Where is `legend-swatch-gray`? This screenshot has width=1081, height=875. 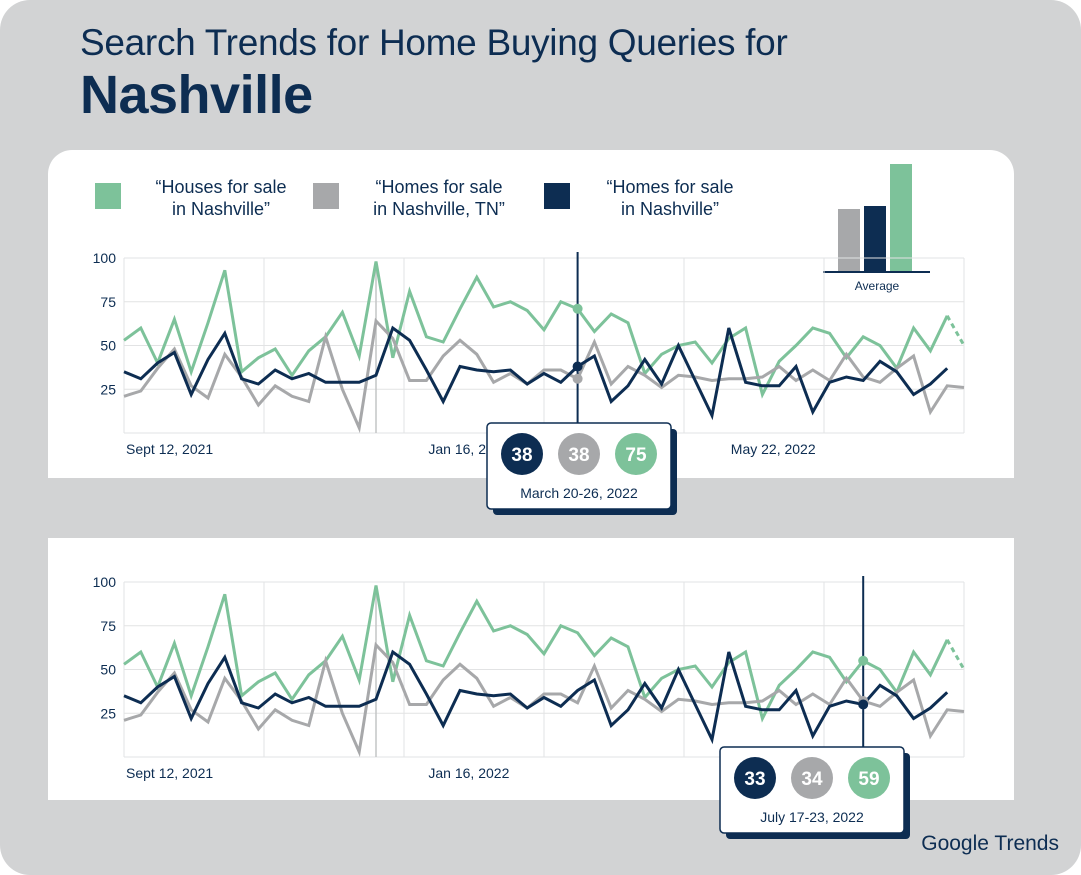
legend-swatch-gray is located at coordinates (326, 196).